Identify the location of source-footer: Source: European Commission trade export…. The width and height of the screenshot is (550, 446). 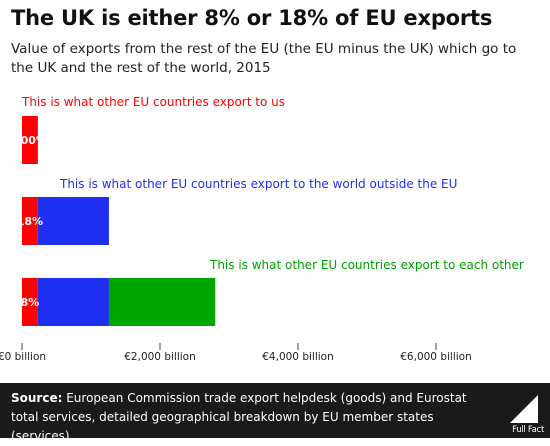
(275, 413).